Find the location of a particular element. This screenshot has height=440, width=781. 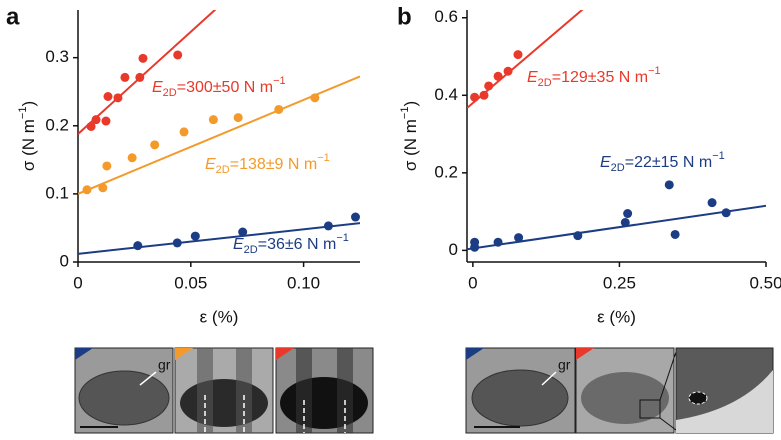

fit-annotation: E2D=36±6 N m−1 is located at coordinates (291, 244).